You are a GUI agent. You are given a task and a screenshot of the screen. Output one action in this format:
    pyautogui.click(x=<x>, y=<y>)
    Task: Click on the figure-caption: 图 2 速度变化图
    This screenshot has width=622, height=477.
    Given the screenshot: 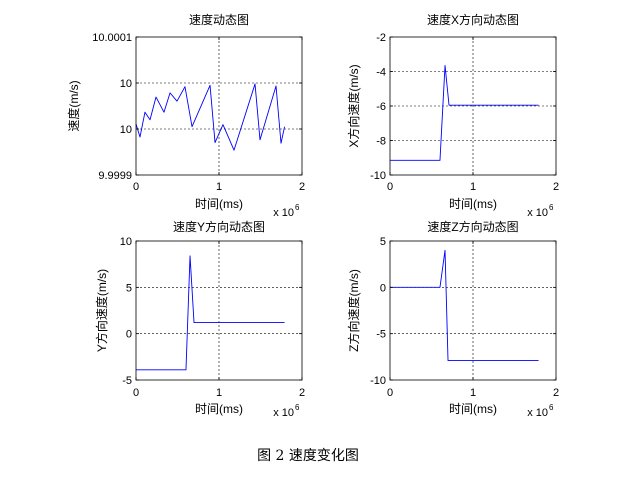 What is the action you would take?
    pyautogui.click(x=308, y=456)
    